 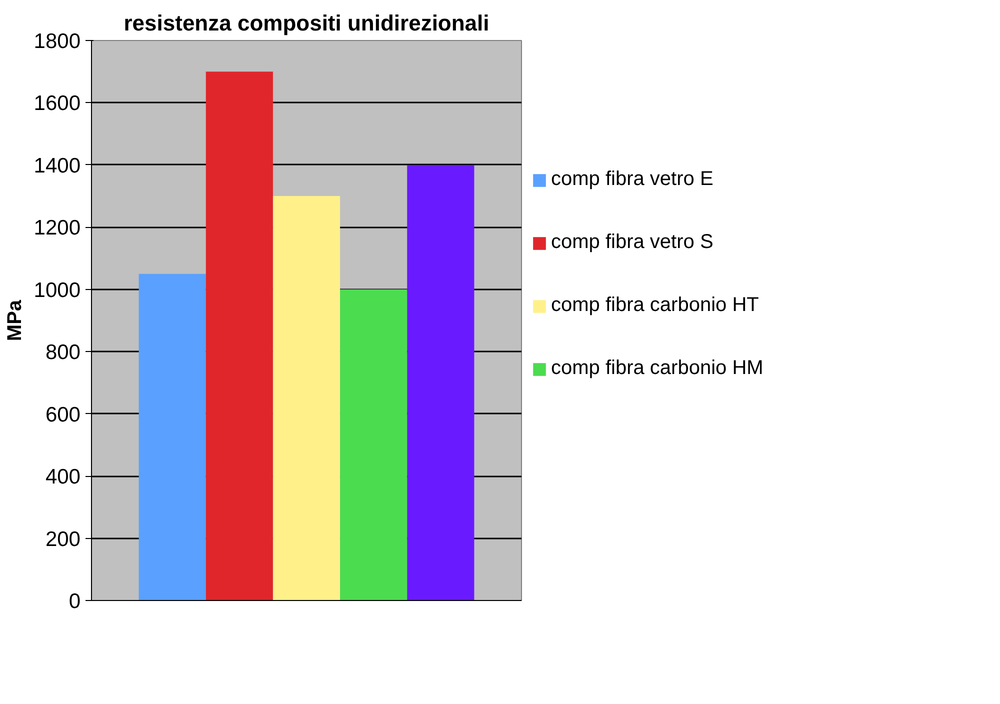 I want to click on y-tick-label: 600, so click(x=63, y=414).